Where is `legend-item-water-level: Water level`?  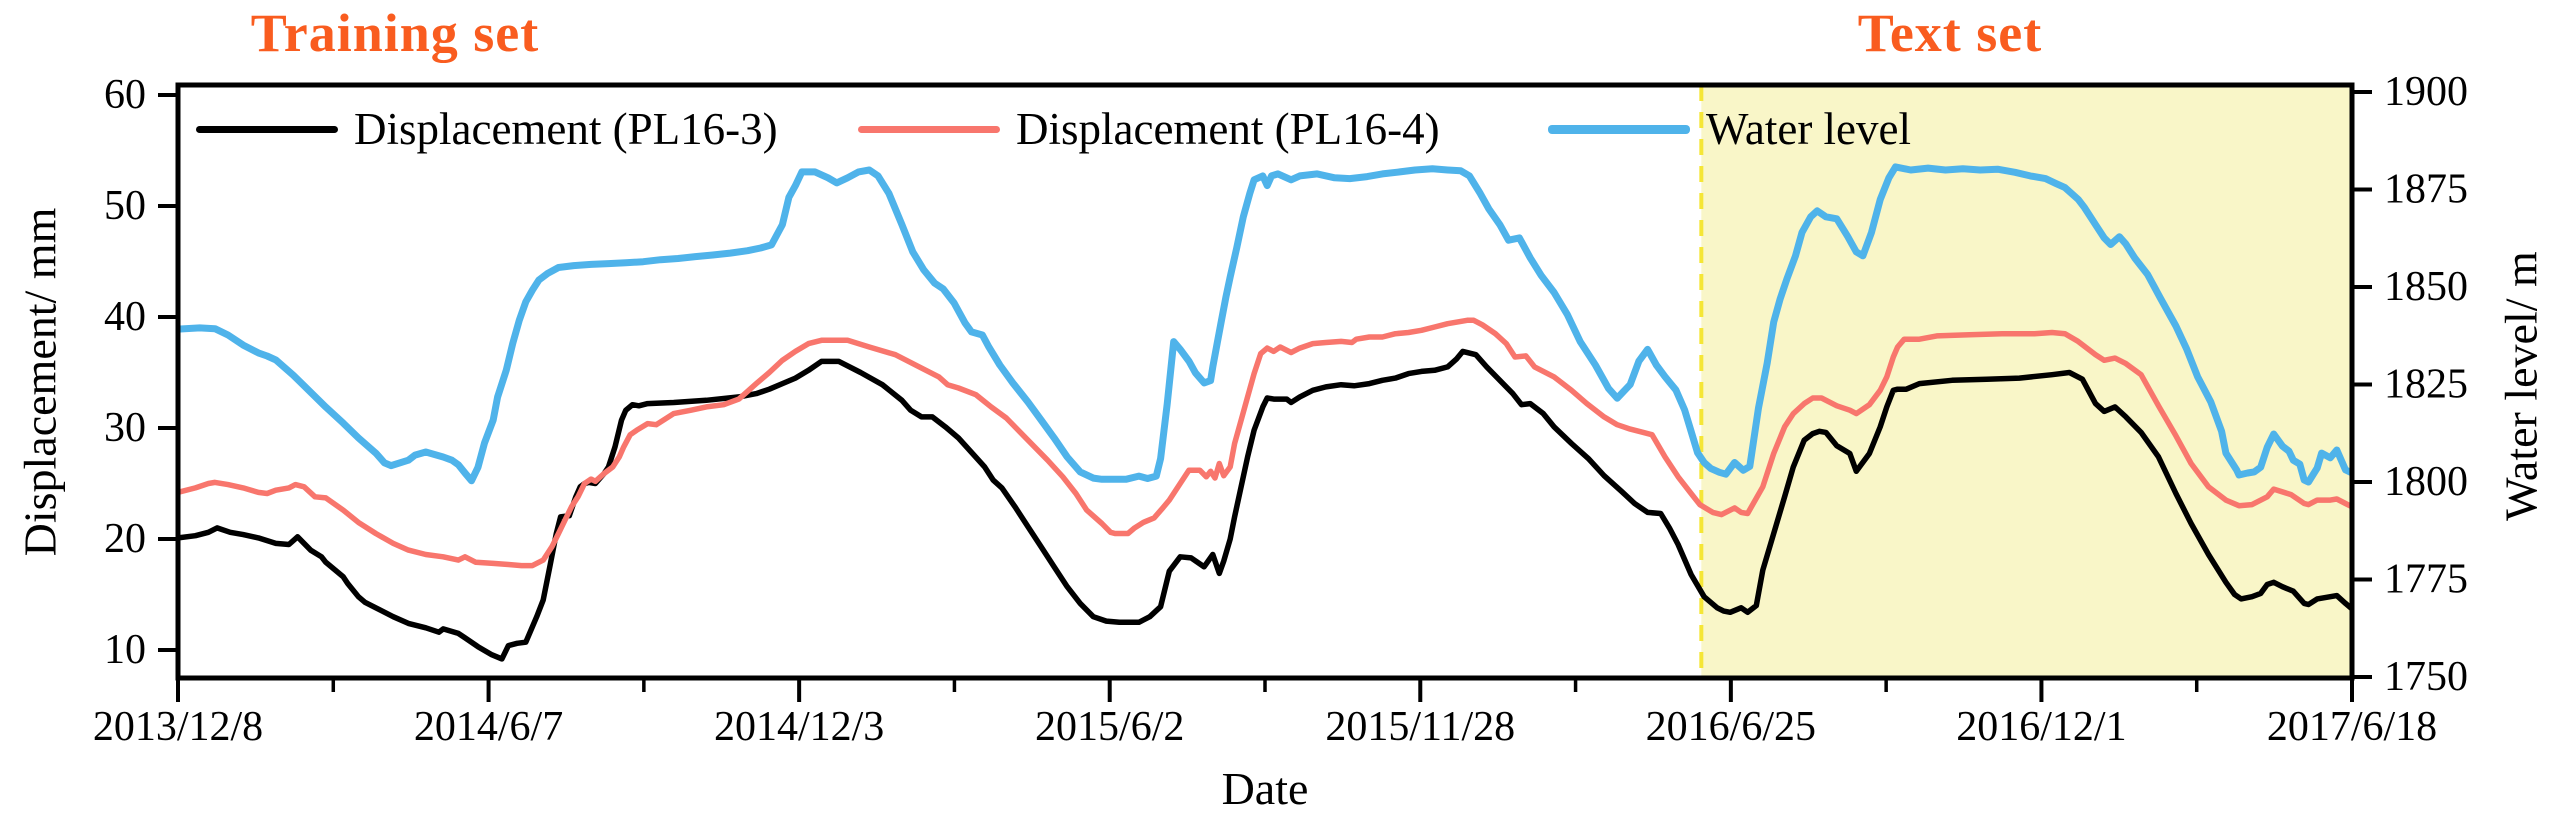
legend-item-water-level: Water level is located at coordinates (1729, 129).